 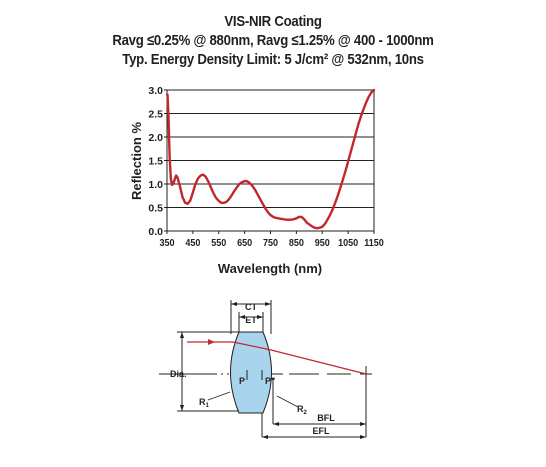 What do you see at coordinates (251, 307) in the screenshot?
I see `ct-label: CT` at bounding box center [251, 307].